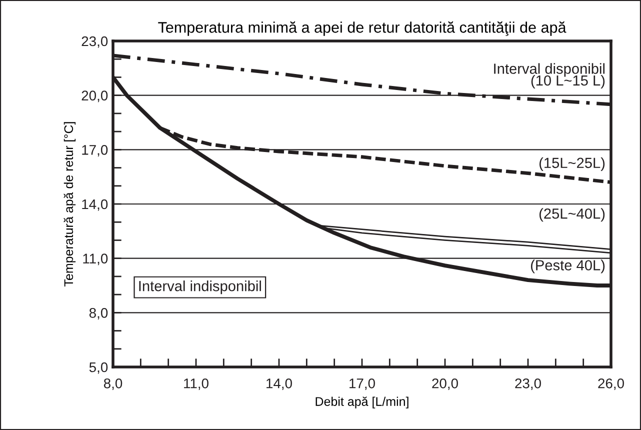 The height and width of the screenshot is (430, 641). Describe the element at coordinates (113, 384) in the screenshot. I see `x-tick-label: 8,0` at that location.